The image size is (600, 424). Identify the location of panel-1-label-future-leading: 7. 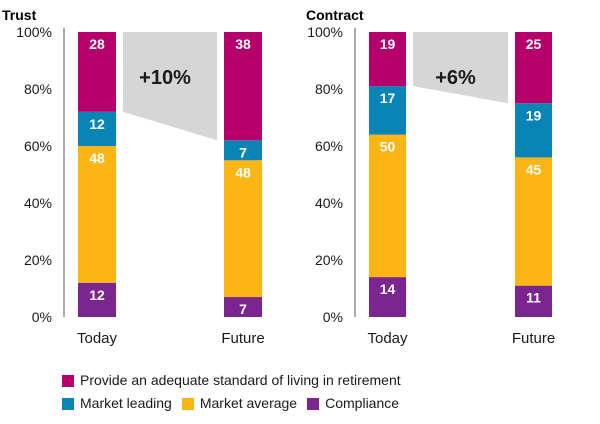
(243, 152).